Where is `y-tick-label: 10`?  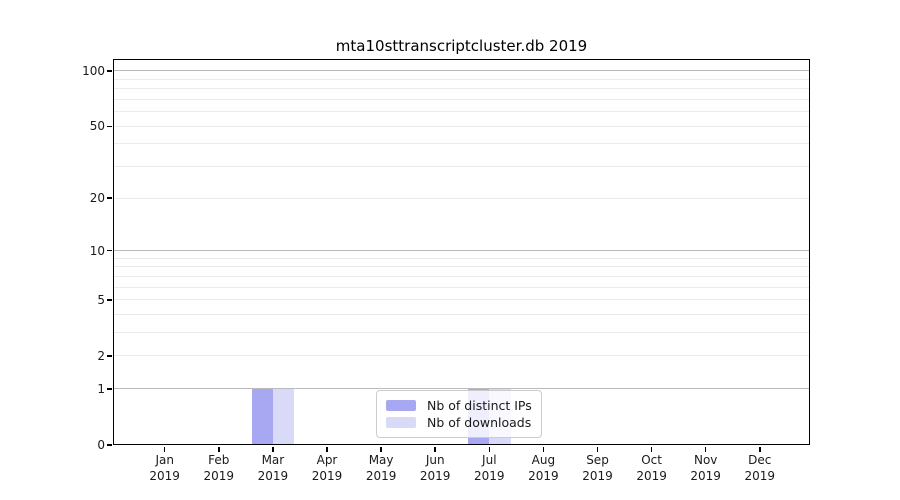 y-tick-label: 10 is located at coordinates (97, 250).